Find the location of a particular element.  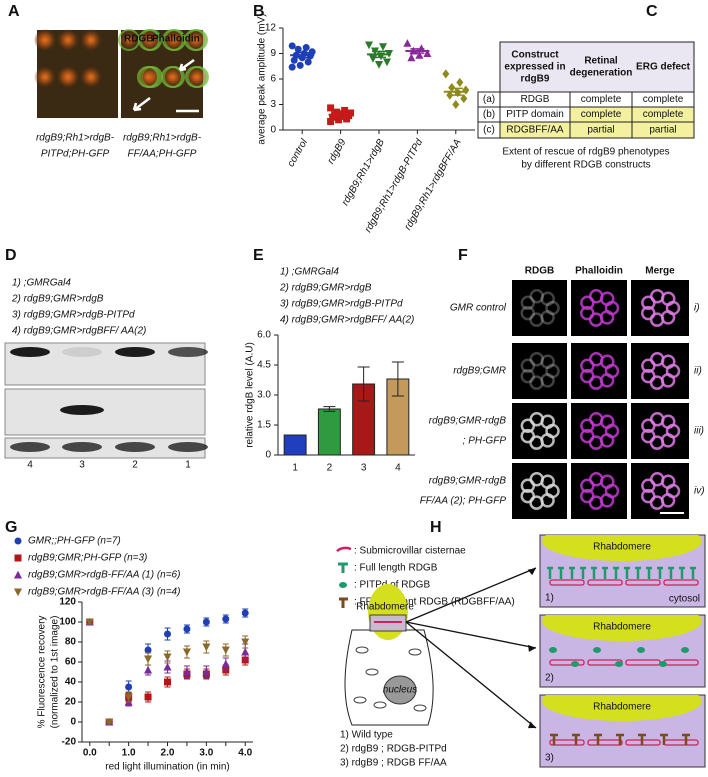

y-axis-title: % Fluorescence recovery is located at coordinates (42, 672).